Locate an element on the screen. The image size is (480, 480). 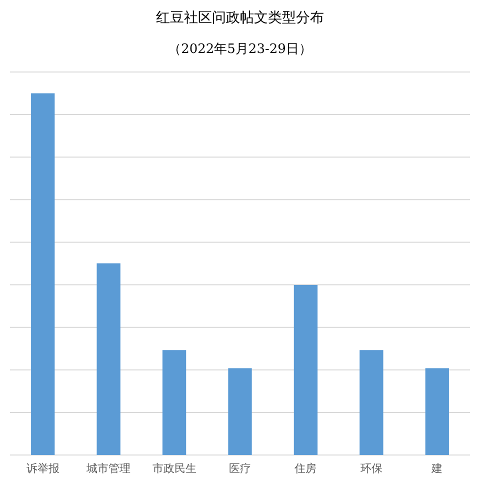
x-tick-label: 医疗 is located at coordinates (240, 468).